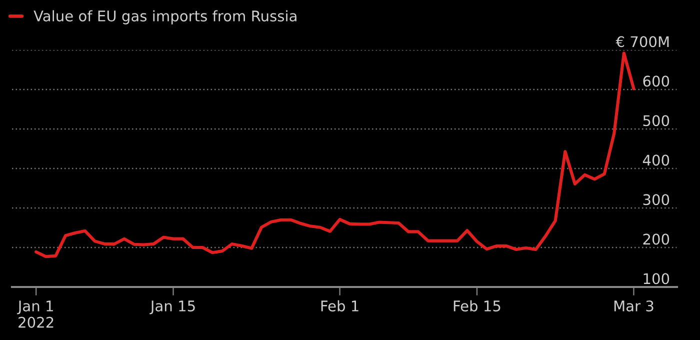 The height and width of the screenshot is (340, 700). Describe the element at coordinates (642, 42) in the screenshot. I see `y-tick-label: € 700M` at that location.